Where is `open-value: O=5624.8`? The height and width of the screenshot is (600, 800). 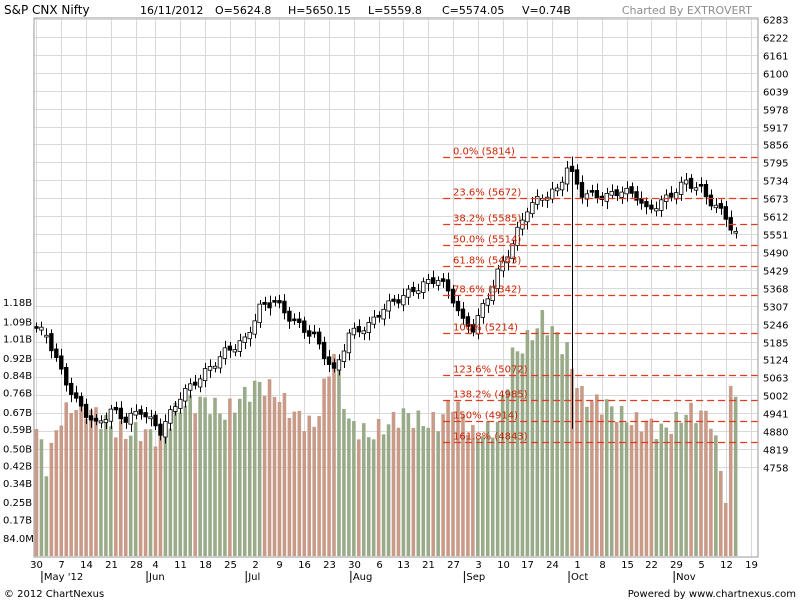 open-value: O=5624.8 is located at coordinates (243, 10).